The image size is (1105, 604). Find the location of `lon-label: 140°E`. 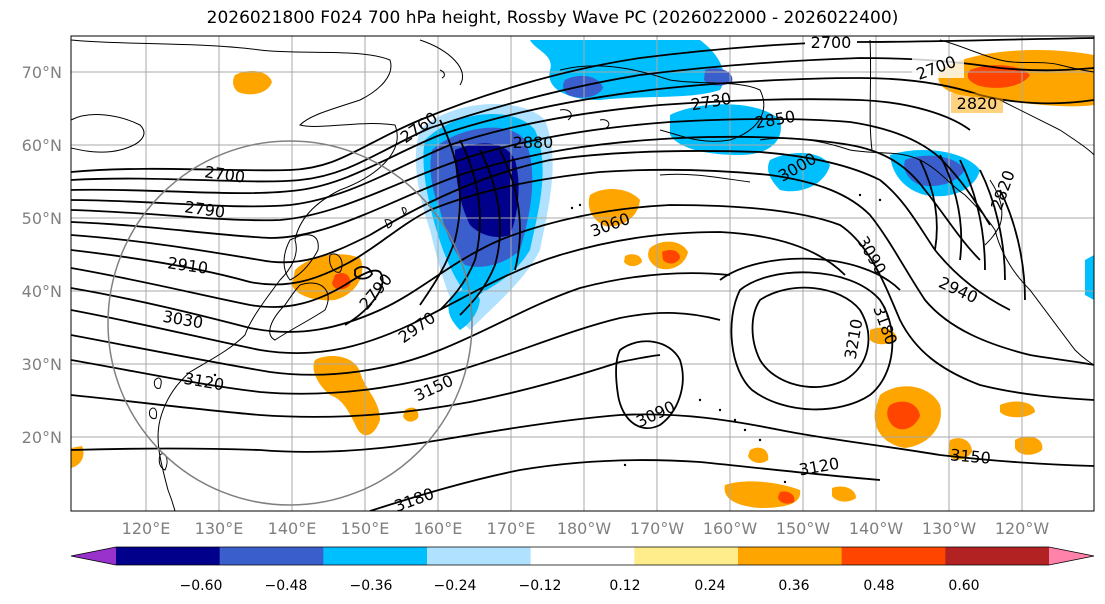

lon-label: 140°E is located at coordinates (292, 528).